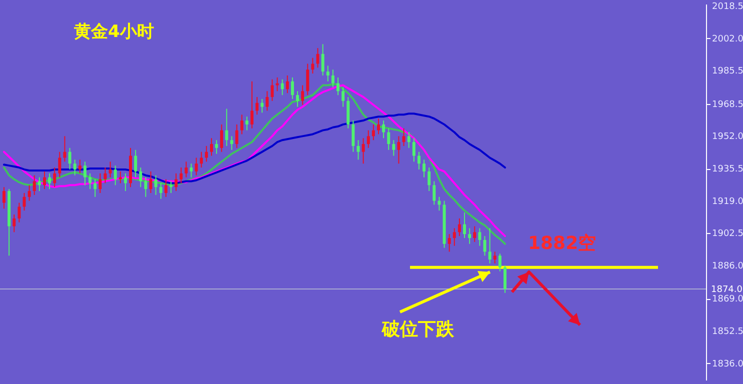 The image size is (743, 384). Describe the element at coordinates (727, 71) in the screenshot. I see `y-tick-label: 1985.5` at that location.